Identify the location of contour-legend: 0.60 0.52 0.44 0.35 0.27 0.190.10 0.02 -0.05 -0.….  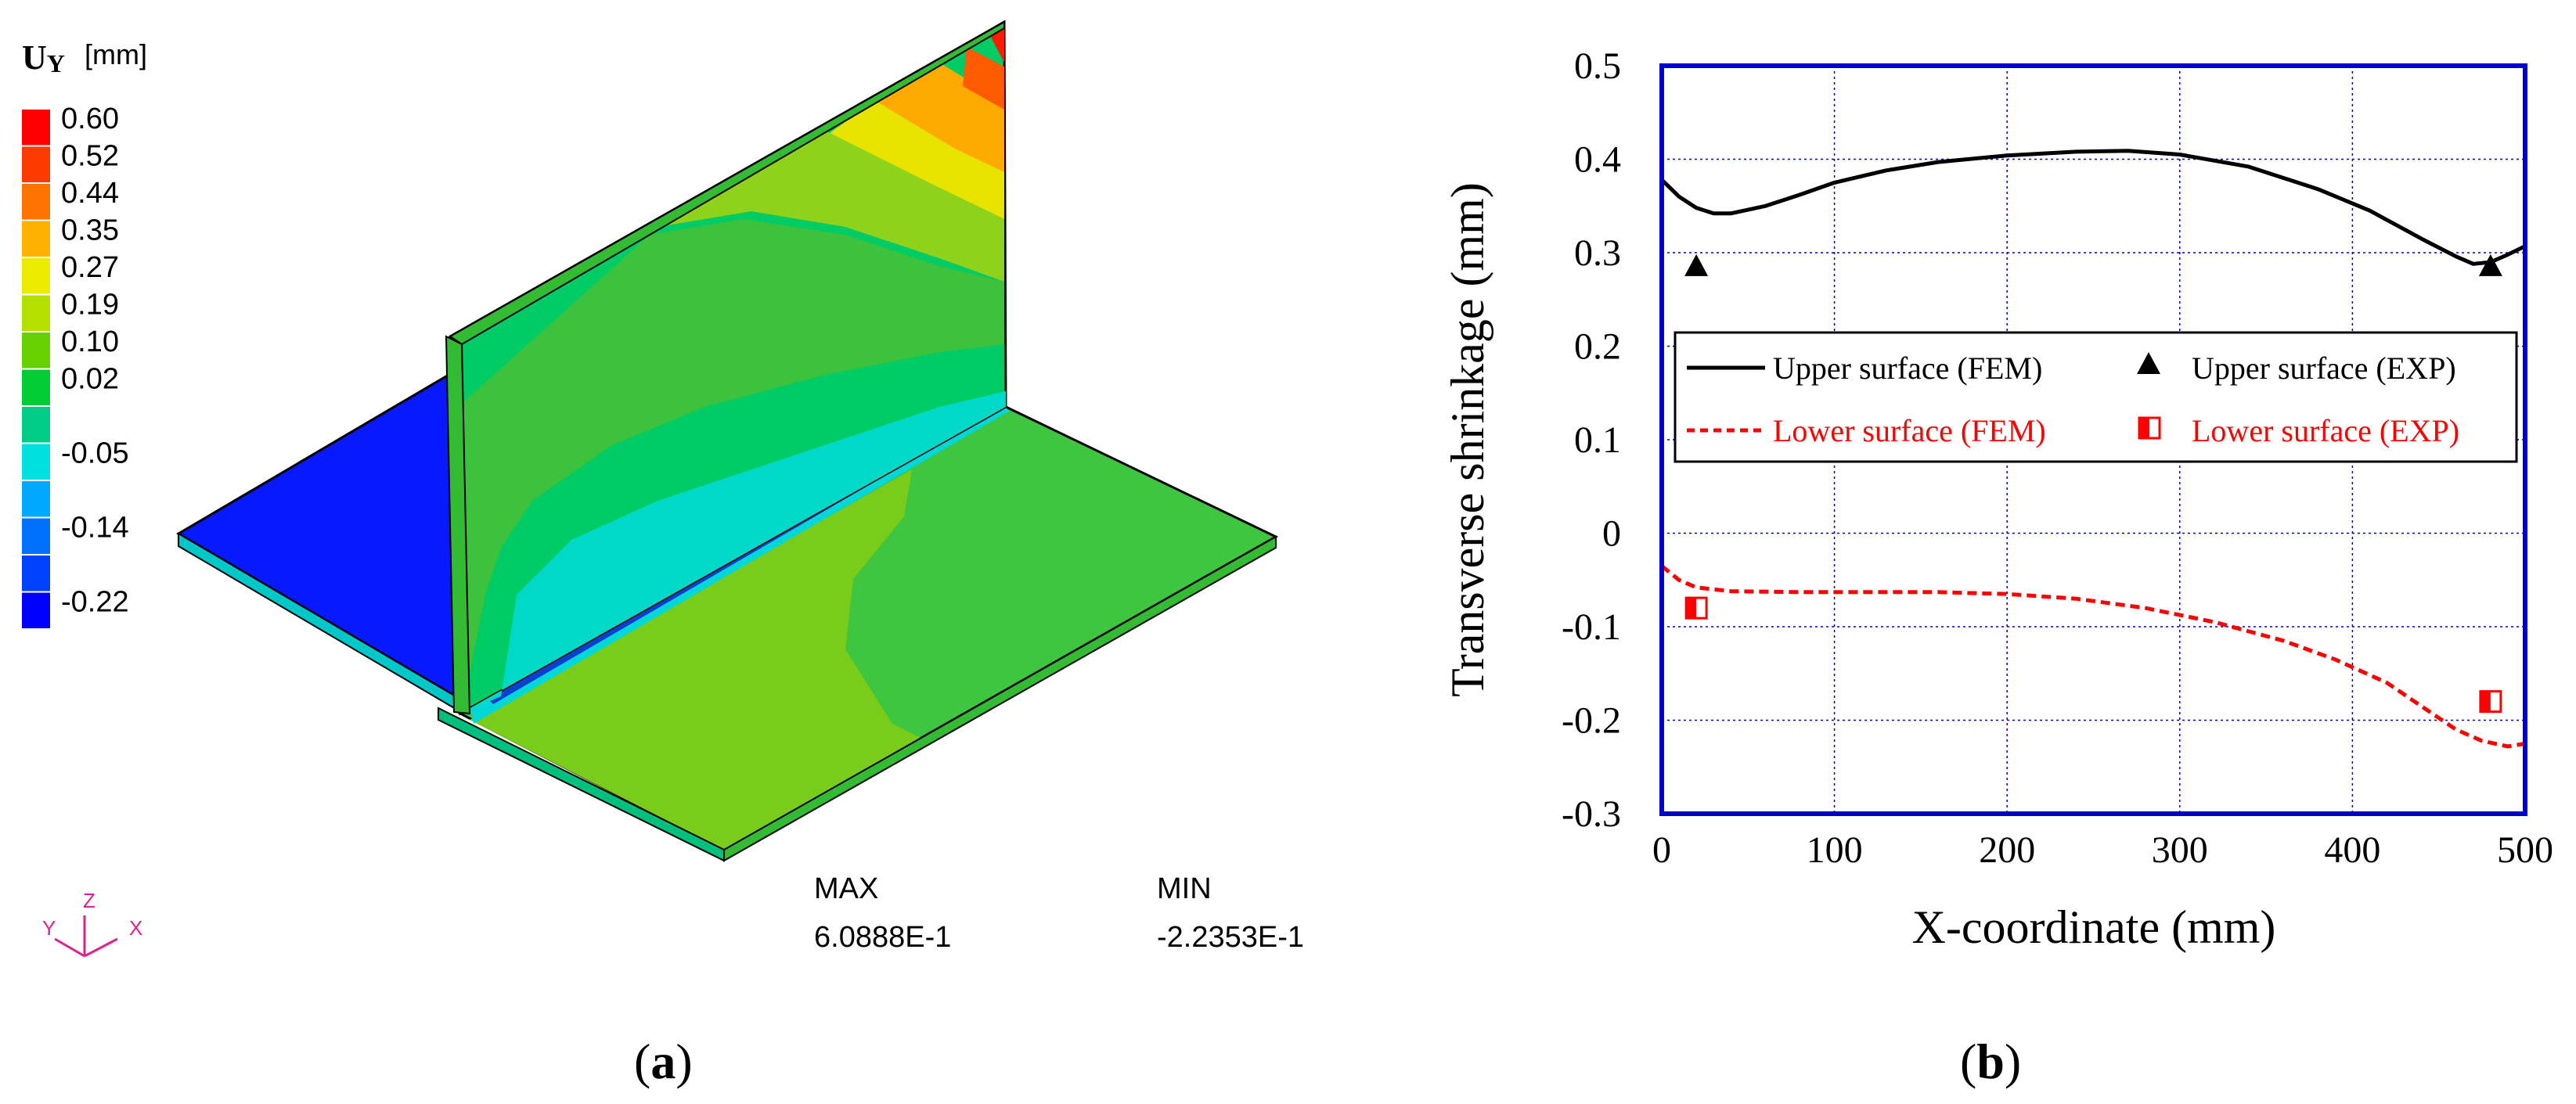
(75, 365).